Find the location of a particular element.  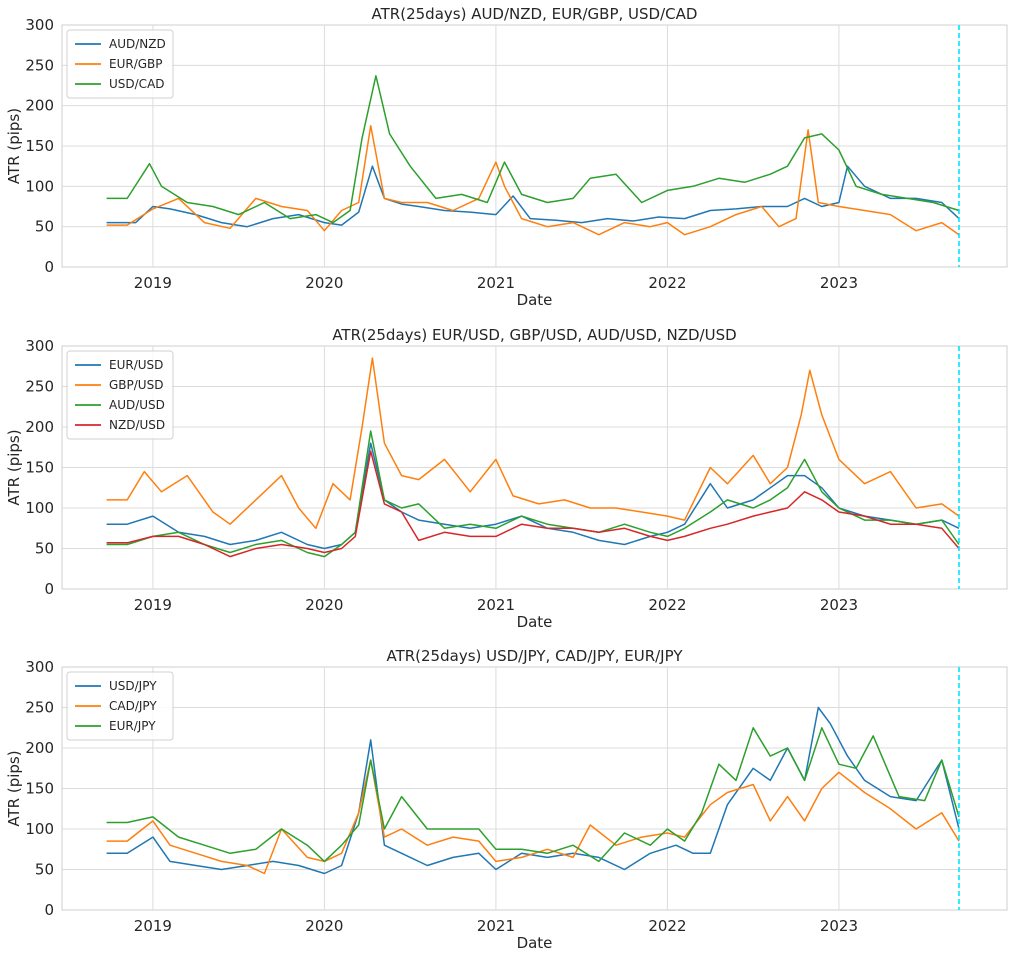

series-line-usd-jpy is located at coordinates (533, 790).